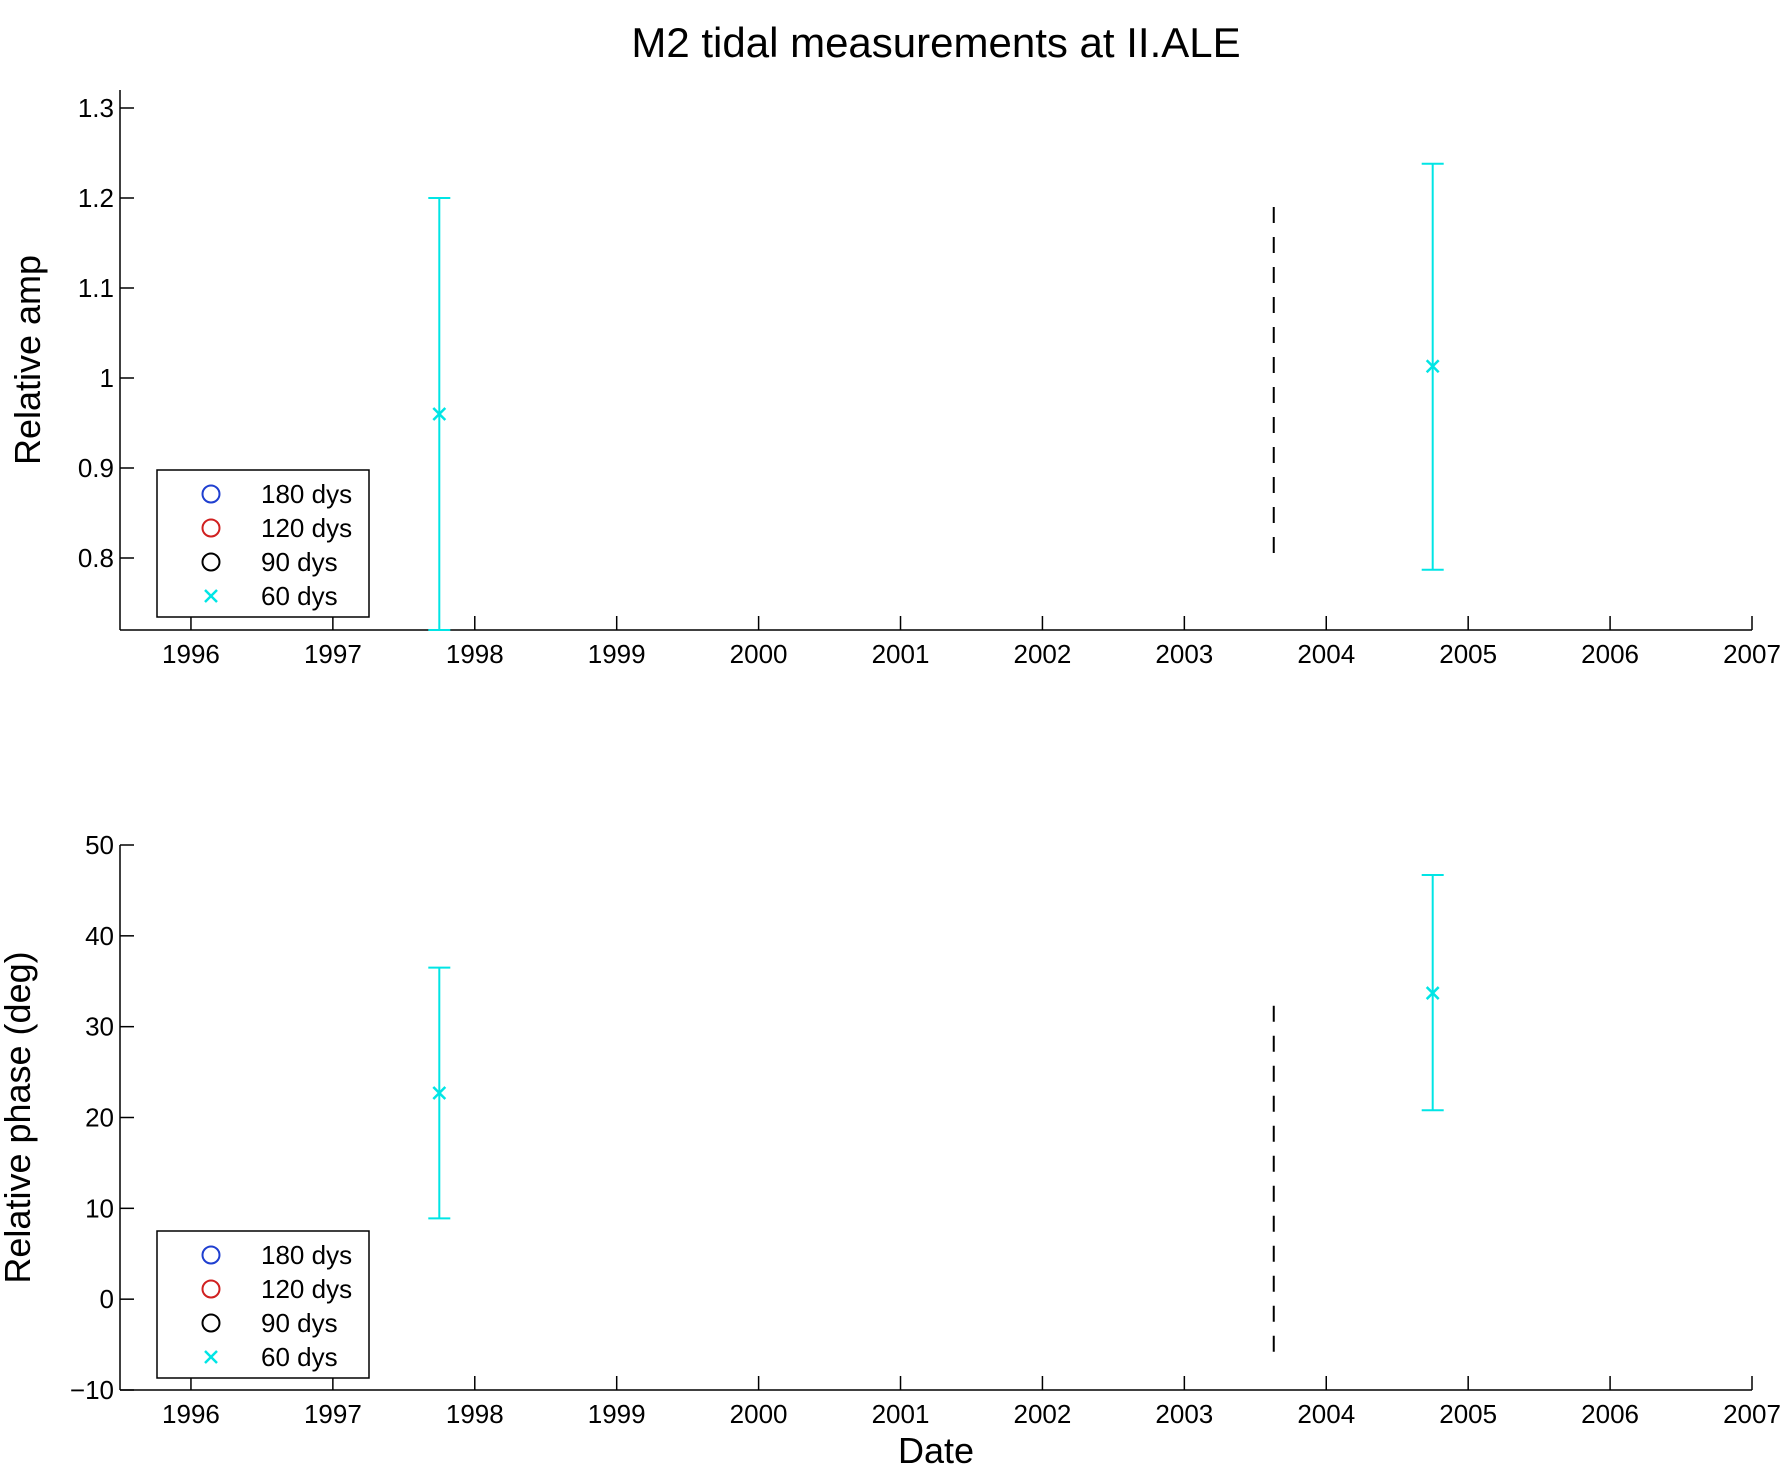  What do you see at coordinates (96, 198) in the screenshot?
I see `y-tick-label: 1.2` at bounding box center [96, 198].